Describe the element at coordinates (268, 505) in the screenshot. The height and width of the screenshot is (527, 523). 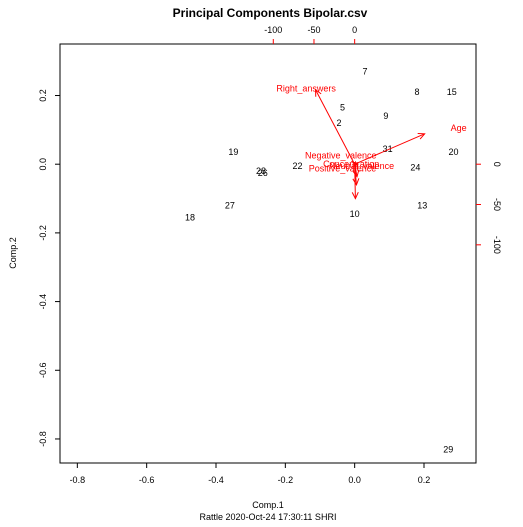
I see `x-axis-label: Comp.1` at that location.